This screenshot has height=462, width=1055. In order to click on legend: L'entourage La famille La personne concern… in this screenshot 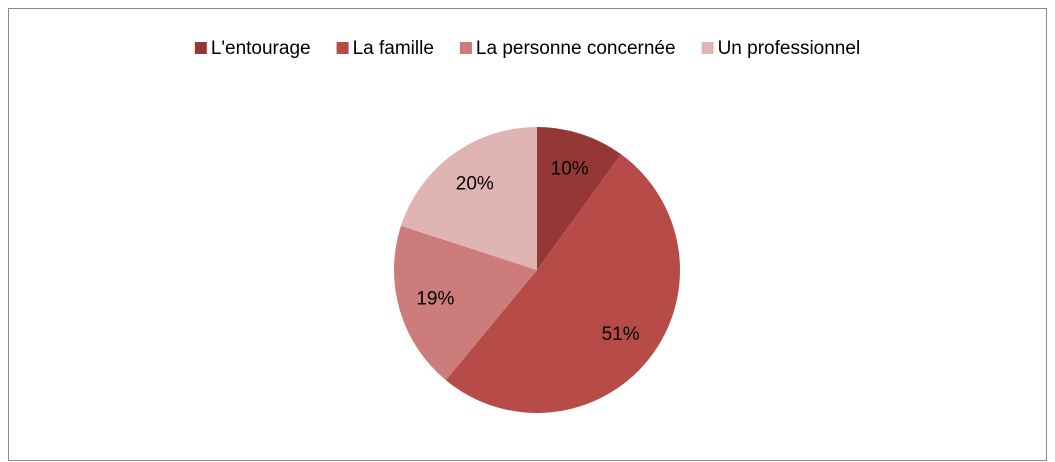, I will do `click(527, 48)`.